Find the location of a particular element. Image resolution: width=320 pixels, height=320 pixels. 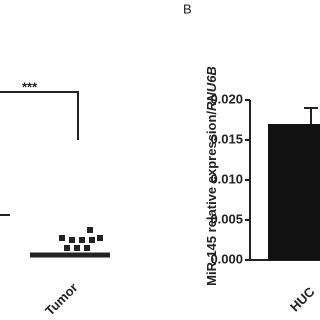

bar is located at coordinates (294, 192).